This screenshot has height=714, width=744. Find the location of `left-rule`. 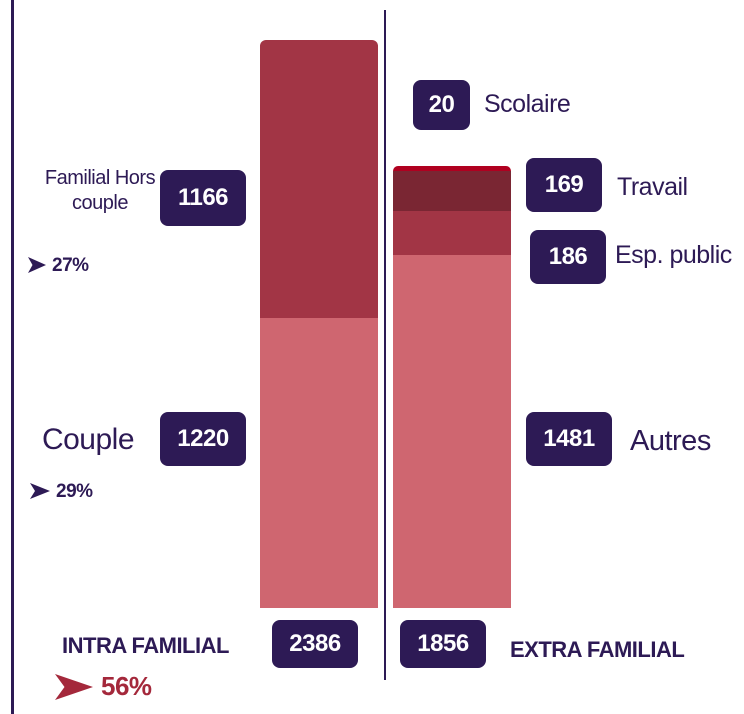

left-rule is located at coordinates (12, 357).